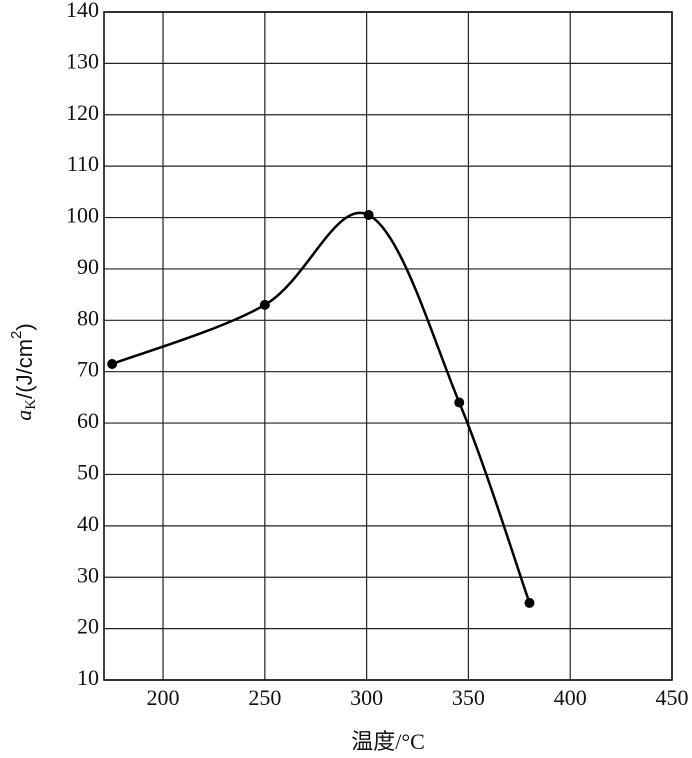 The height and width of the screenshot is (758, 692). Describe the element at coordinates (88, 420) in the screenshot. I see `y-tick-label: 60` at that location.